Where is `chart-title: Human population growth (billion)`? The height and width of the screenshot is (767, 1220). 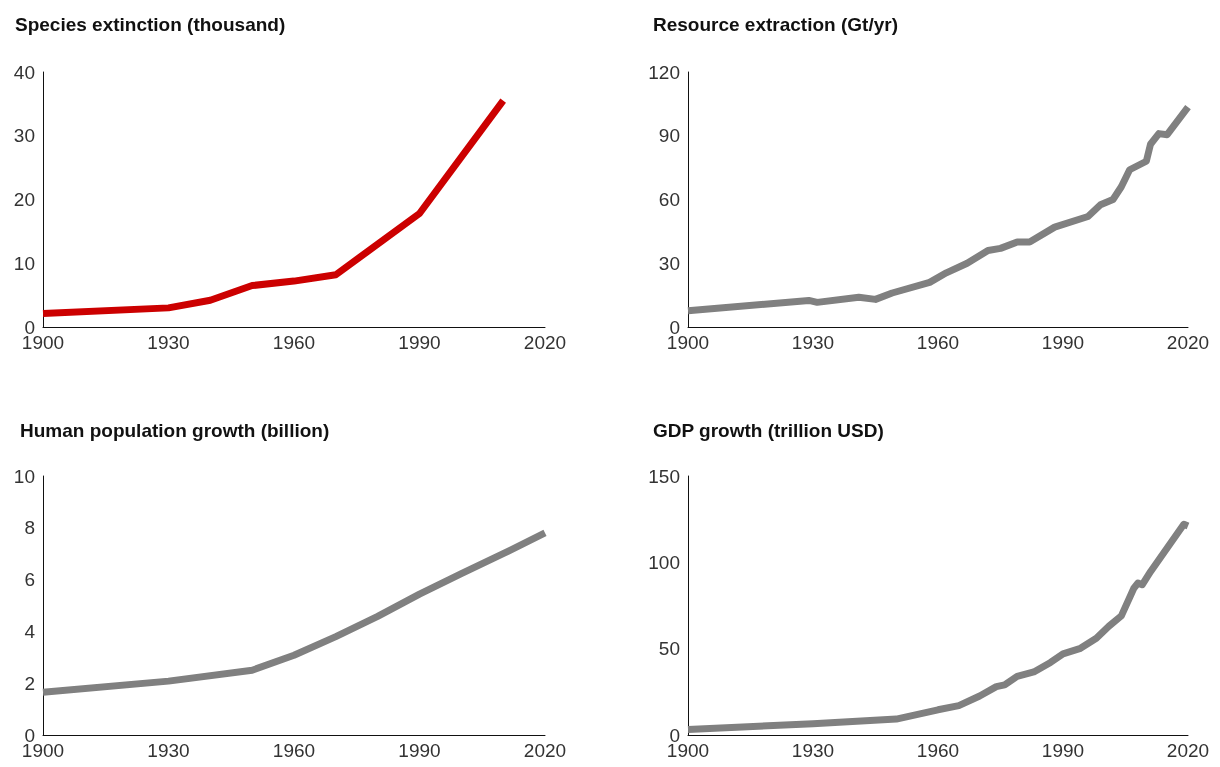 chart-title: Human population growth (billion) is located at coordinates (175, 430).